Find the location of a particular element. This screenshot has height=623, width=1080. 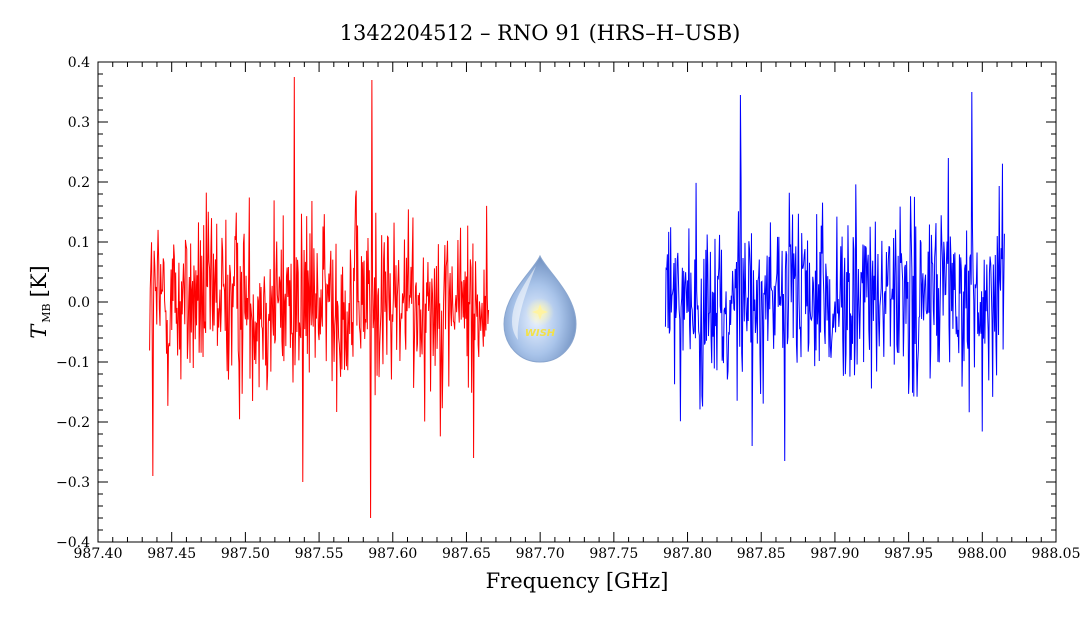

x-tick-label: 987.80 is located at coordinates (687, 554).